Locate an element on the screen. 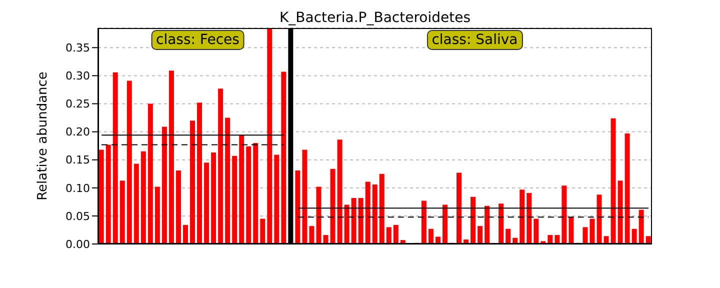 The image size is (720, 288). y-tick-label: 0.20 is located at coordinates (78, 132).